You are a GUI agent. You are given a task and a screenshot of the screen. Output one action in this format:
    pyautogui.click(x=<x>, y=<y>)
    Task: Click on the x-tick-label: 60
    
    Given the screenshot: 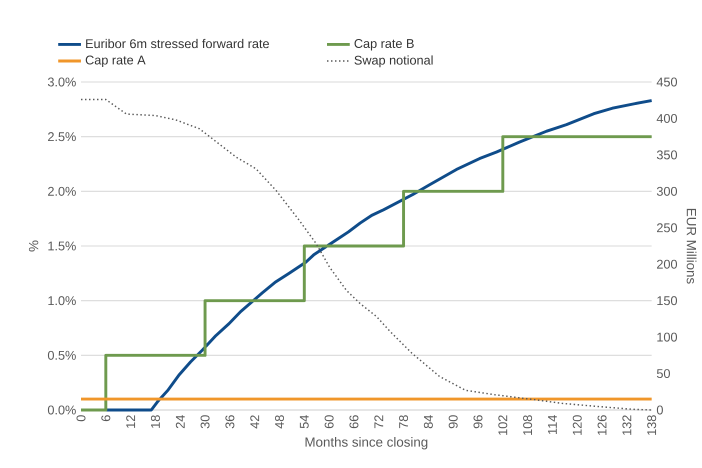 What is the action you would take?
    pyautogui.click(x=329, y=421)
    